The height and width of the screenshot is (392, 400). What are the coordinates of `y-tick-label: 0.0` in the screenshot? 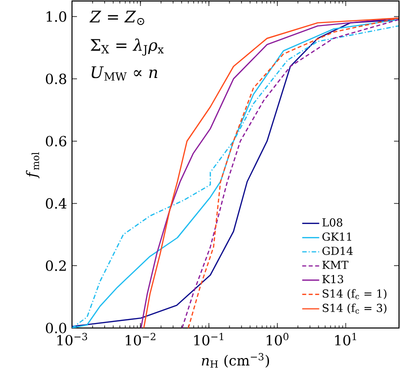 It's located at (56, 328).